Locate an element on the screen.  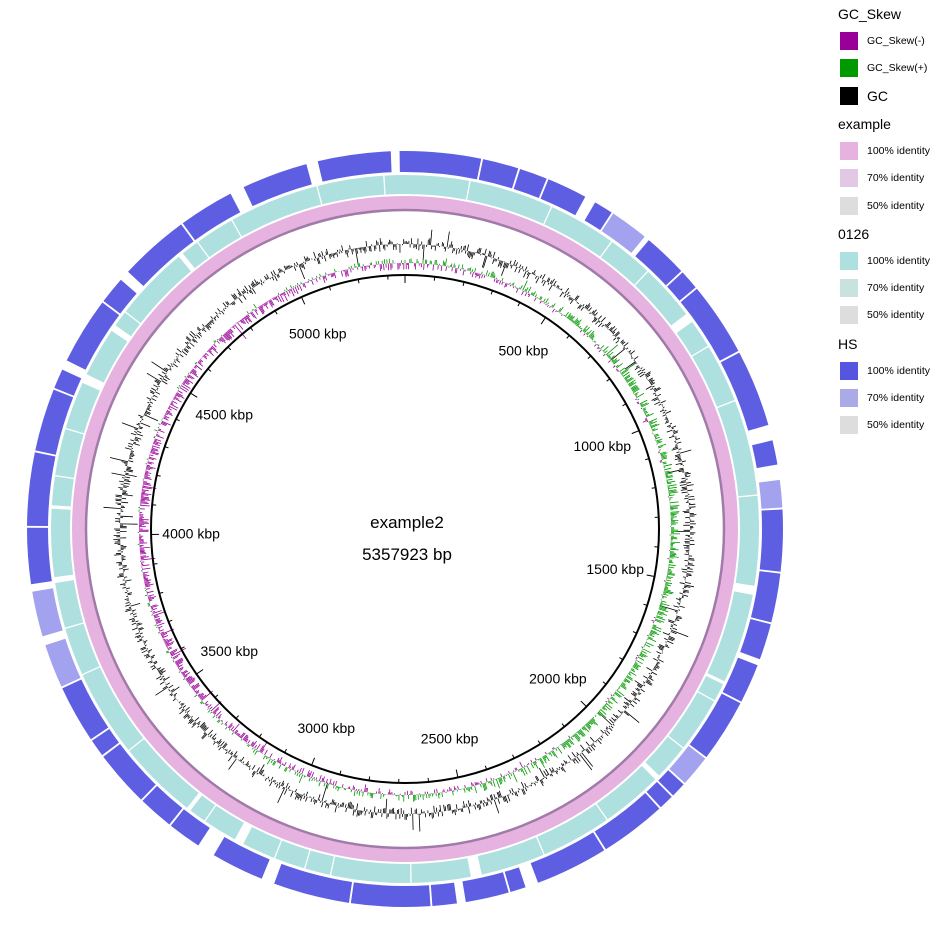
kbp-label: 1500 kbp is located at coordinates (615, 569).